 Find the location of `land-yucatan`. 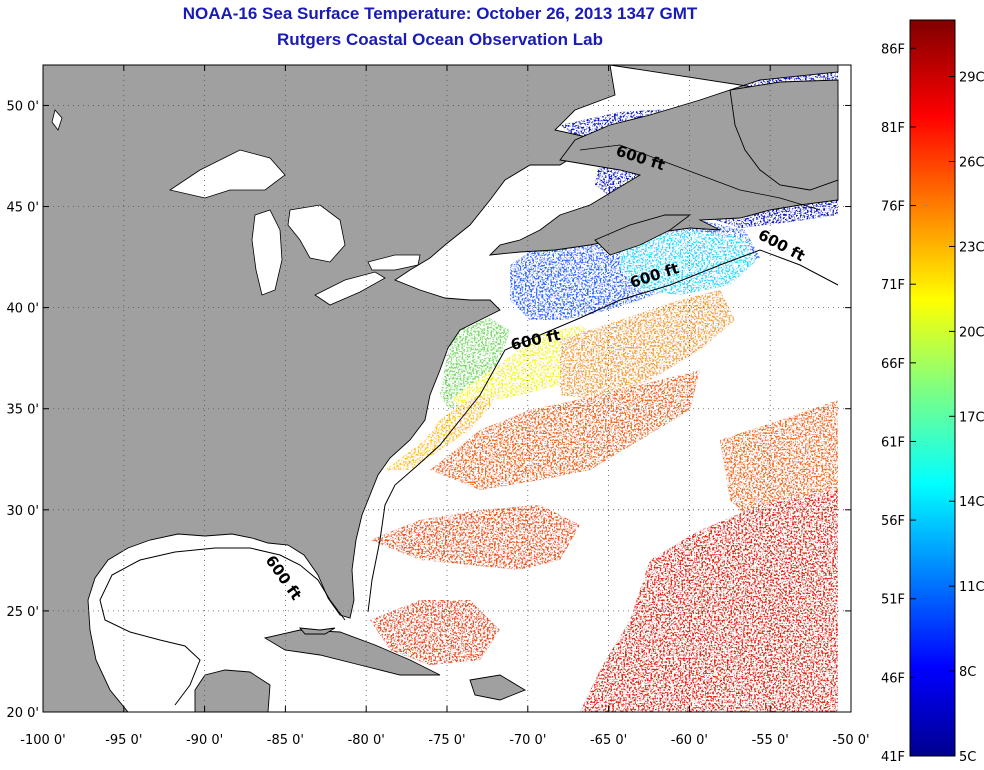

land-yucatan is located at coordinates (232, 690).